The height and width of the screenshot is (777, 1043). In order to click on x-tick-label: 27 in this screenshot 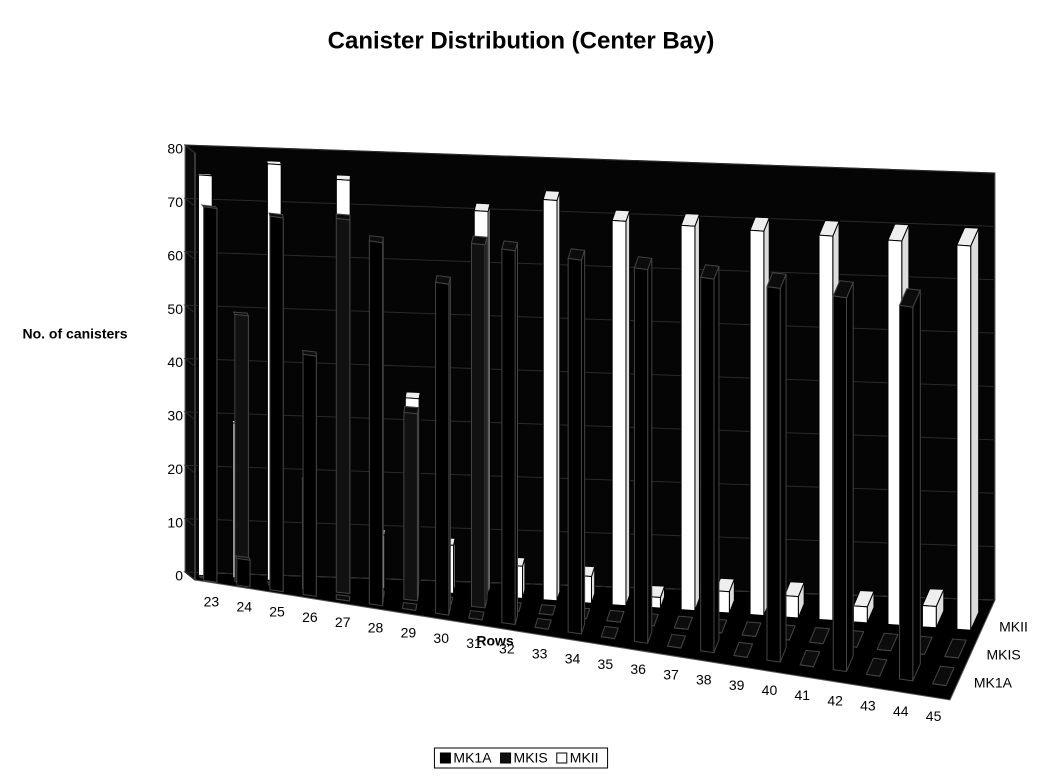, I will do `click(343, 622)`.